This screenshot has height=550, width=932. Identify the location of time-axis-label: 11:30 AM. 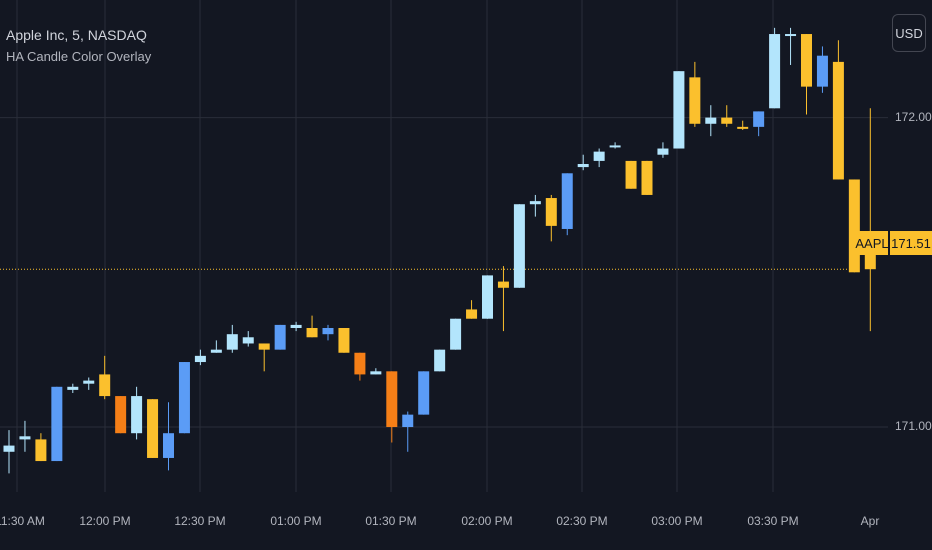
(22, 521).